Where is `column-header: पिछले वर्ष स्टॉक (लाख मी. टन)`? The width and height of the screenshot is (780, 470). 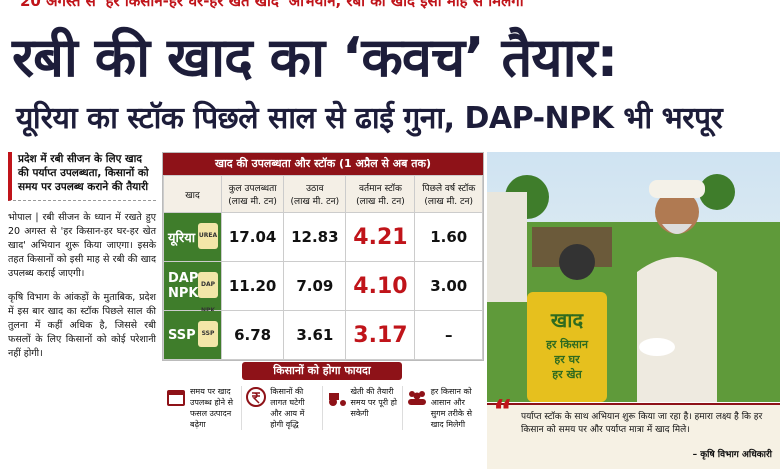
column-header: पिछले वर्ष स्टॉक (लाख मी. टन) is located at coordinates (448, 194).